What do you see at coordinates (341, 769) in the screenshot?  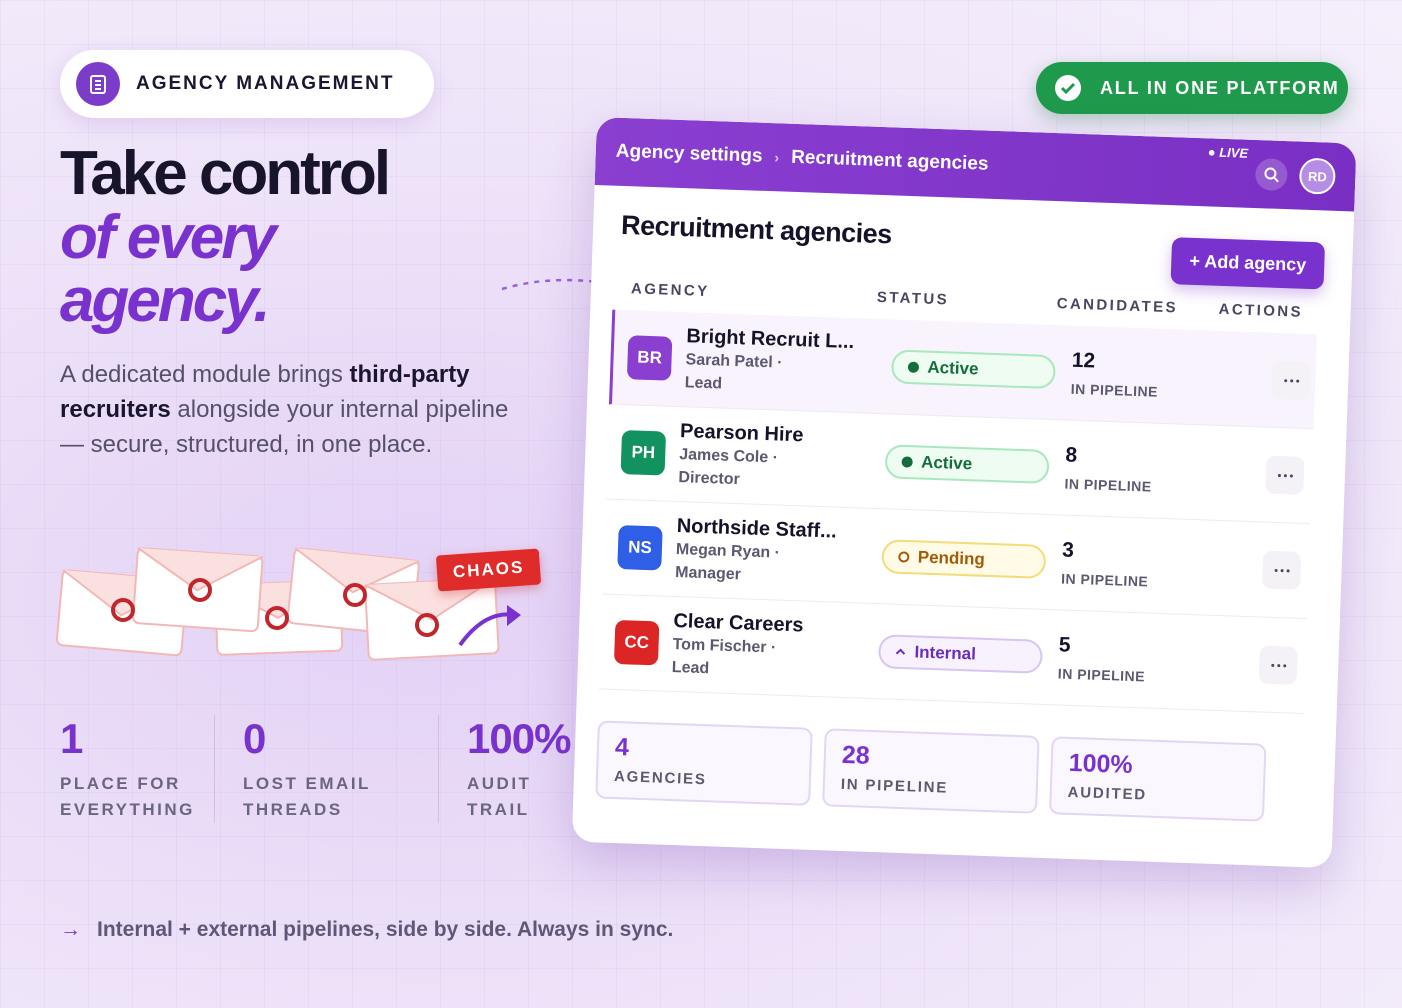 I see `stat: 0 LOST EMAIL THREADS` at bounding box center [341, 769].